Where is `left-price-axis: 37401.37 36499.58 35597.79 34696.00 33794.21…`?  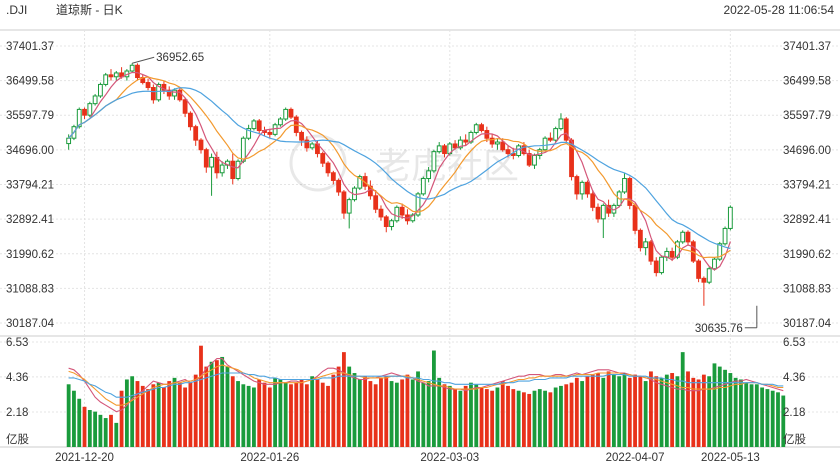
left-price-axis: 37401.37 36499.58 35597.79 34696.00 33794.21… is located at coordinates (30, 243).